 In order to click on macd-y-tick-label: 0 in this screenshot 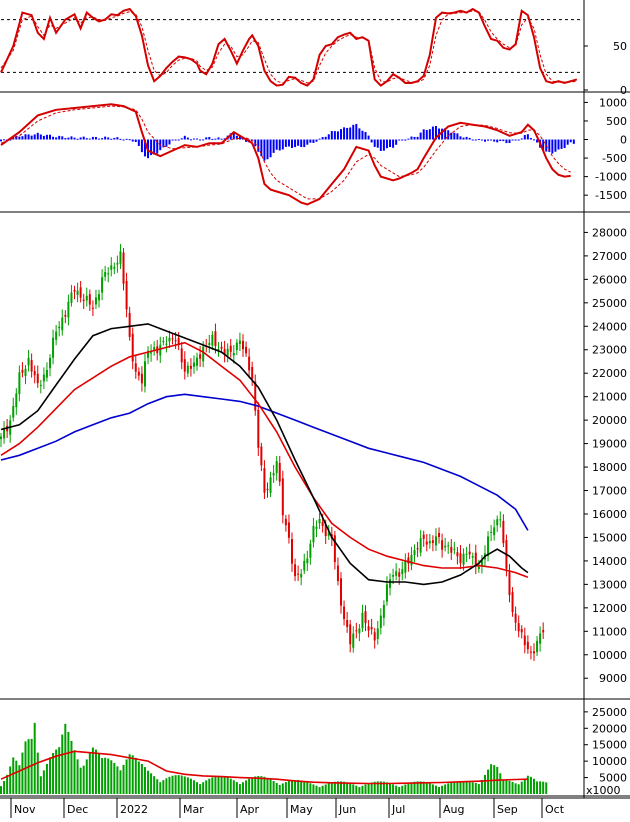, I will do `click(623, 140)`.